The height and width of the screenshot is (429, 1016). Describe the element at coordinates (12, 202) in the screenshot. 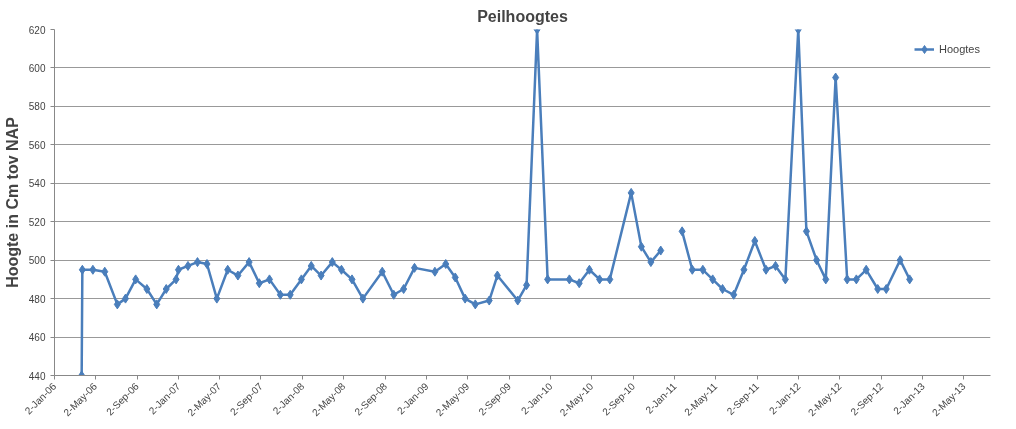

I see `y-axis-title: Hoogte in Cm tov NAP` at that location.